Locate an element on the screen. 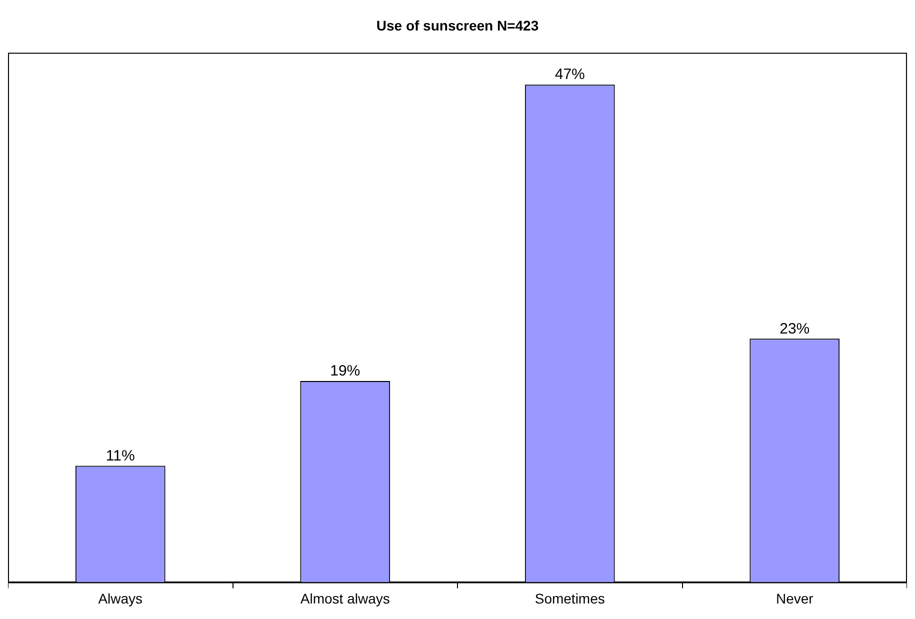 This screenshot has height=619, width=915. data-label: 47% is located at coordinates (569, 75).